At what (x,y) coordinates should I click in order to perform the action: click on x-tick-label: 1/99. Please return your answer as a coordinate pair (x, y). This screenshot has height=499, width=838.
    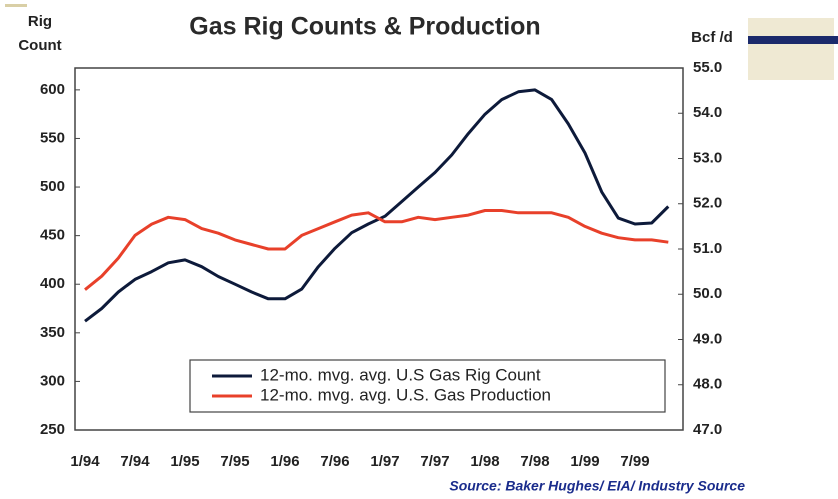
    Looking at the image, I should click on (584, 461).